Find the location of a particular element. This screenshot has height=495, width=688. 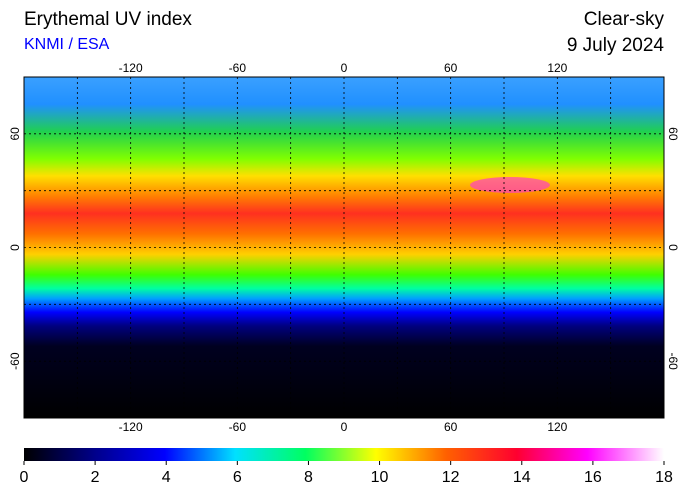

colorbar-tick-label: 16 is located at coordinates (593, 477).